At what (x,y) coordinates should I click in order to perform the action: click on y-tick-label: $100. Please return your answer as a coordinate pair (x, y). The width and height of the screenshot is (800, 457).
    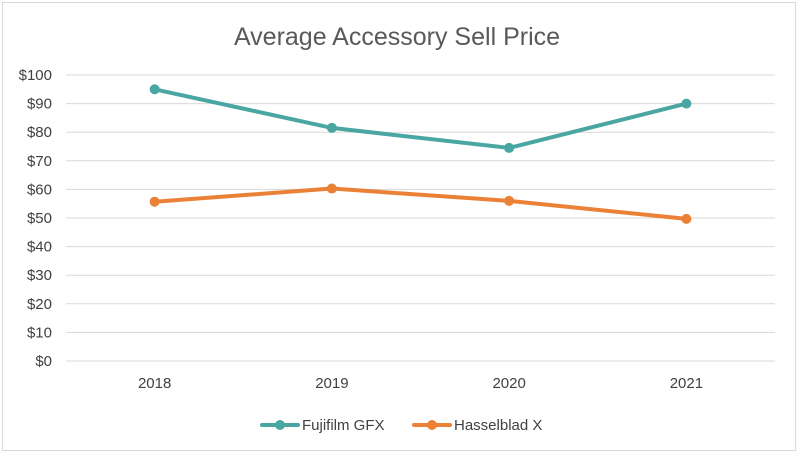
    Looking at the image, I should click on (35, 75).